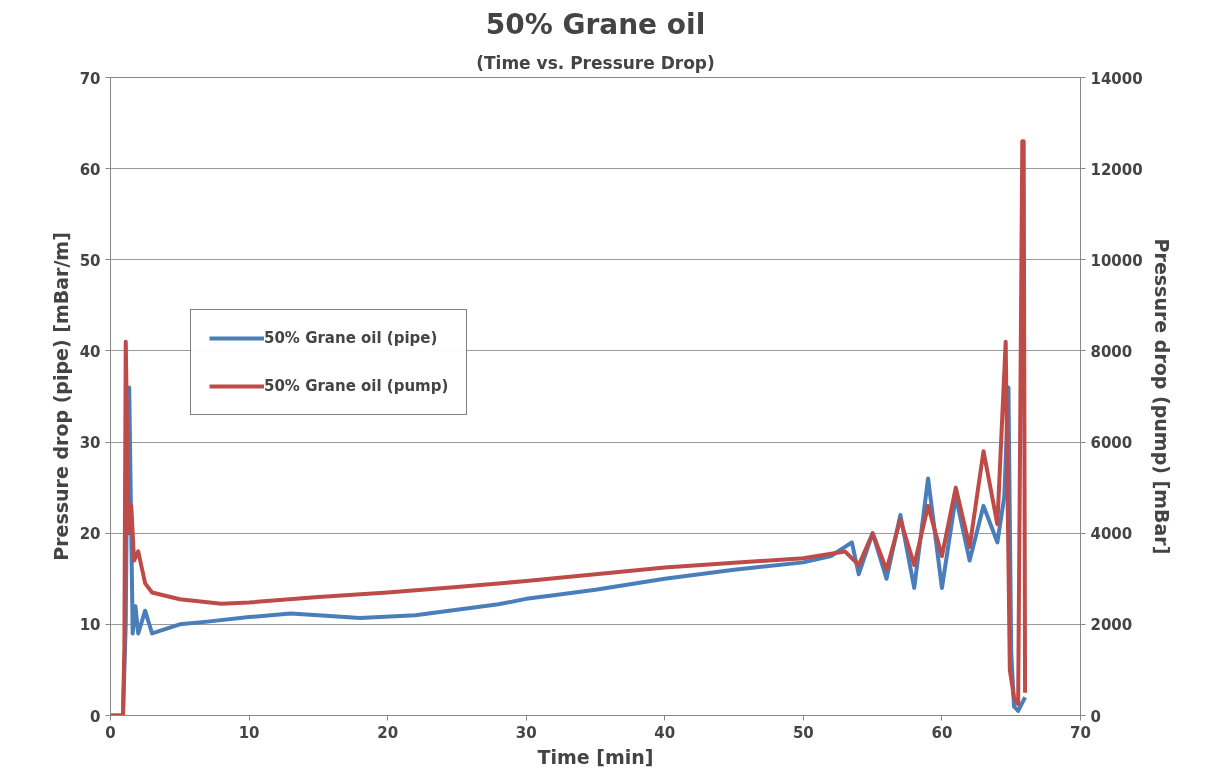  I want to click on legend-label: 50% Grane oil (pump), so click(356, 386).